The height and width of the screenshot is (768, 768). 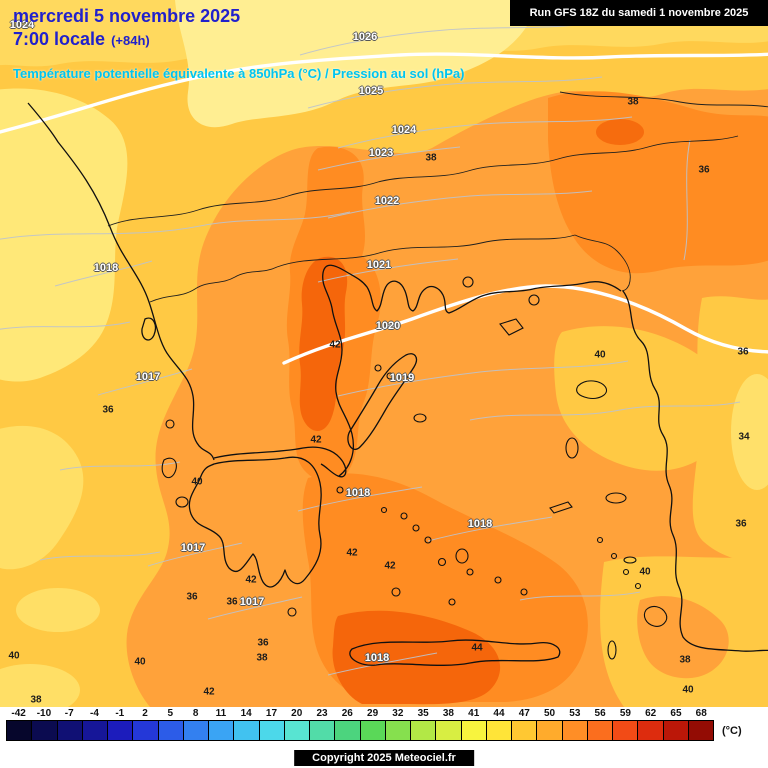 I want to click on scale-tick-label: 32, so click(x=398, y=713).